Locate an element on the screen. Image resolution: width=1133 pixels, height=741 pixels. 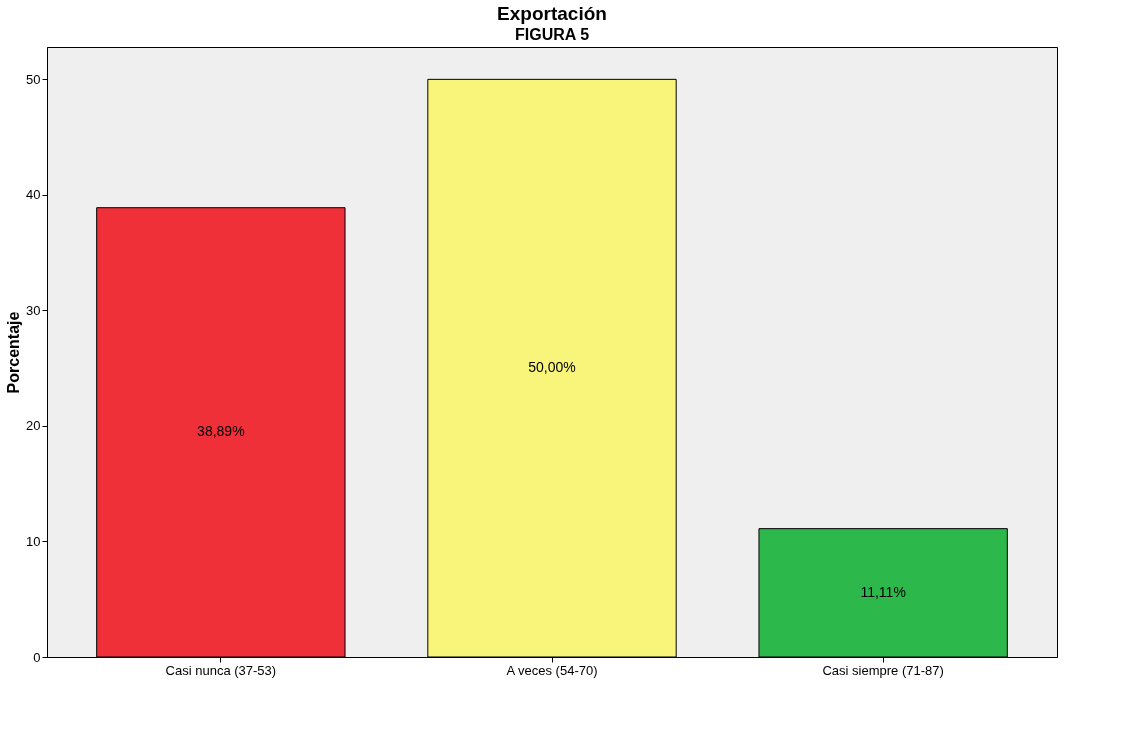
data-label: 11,11% is located at coordinates (883, 591).